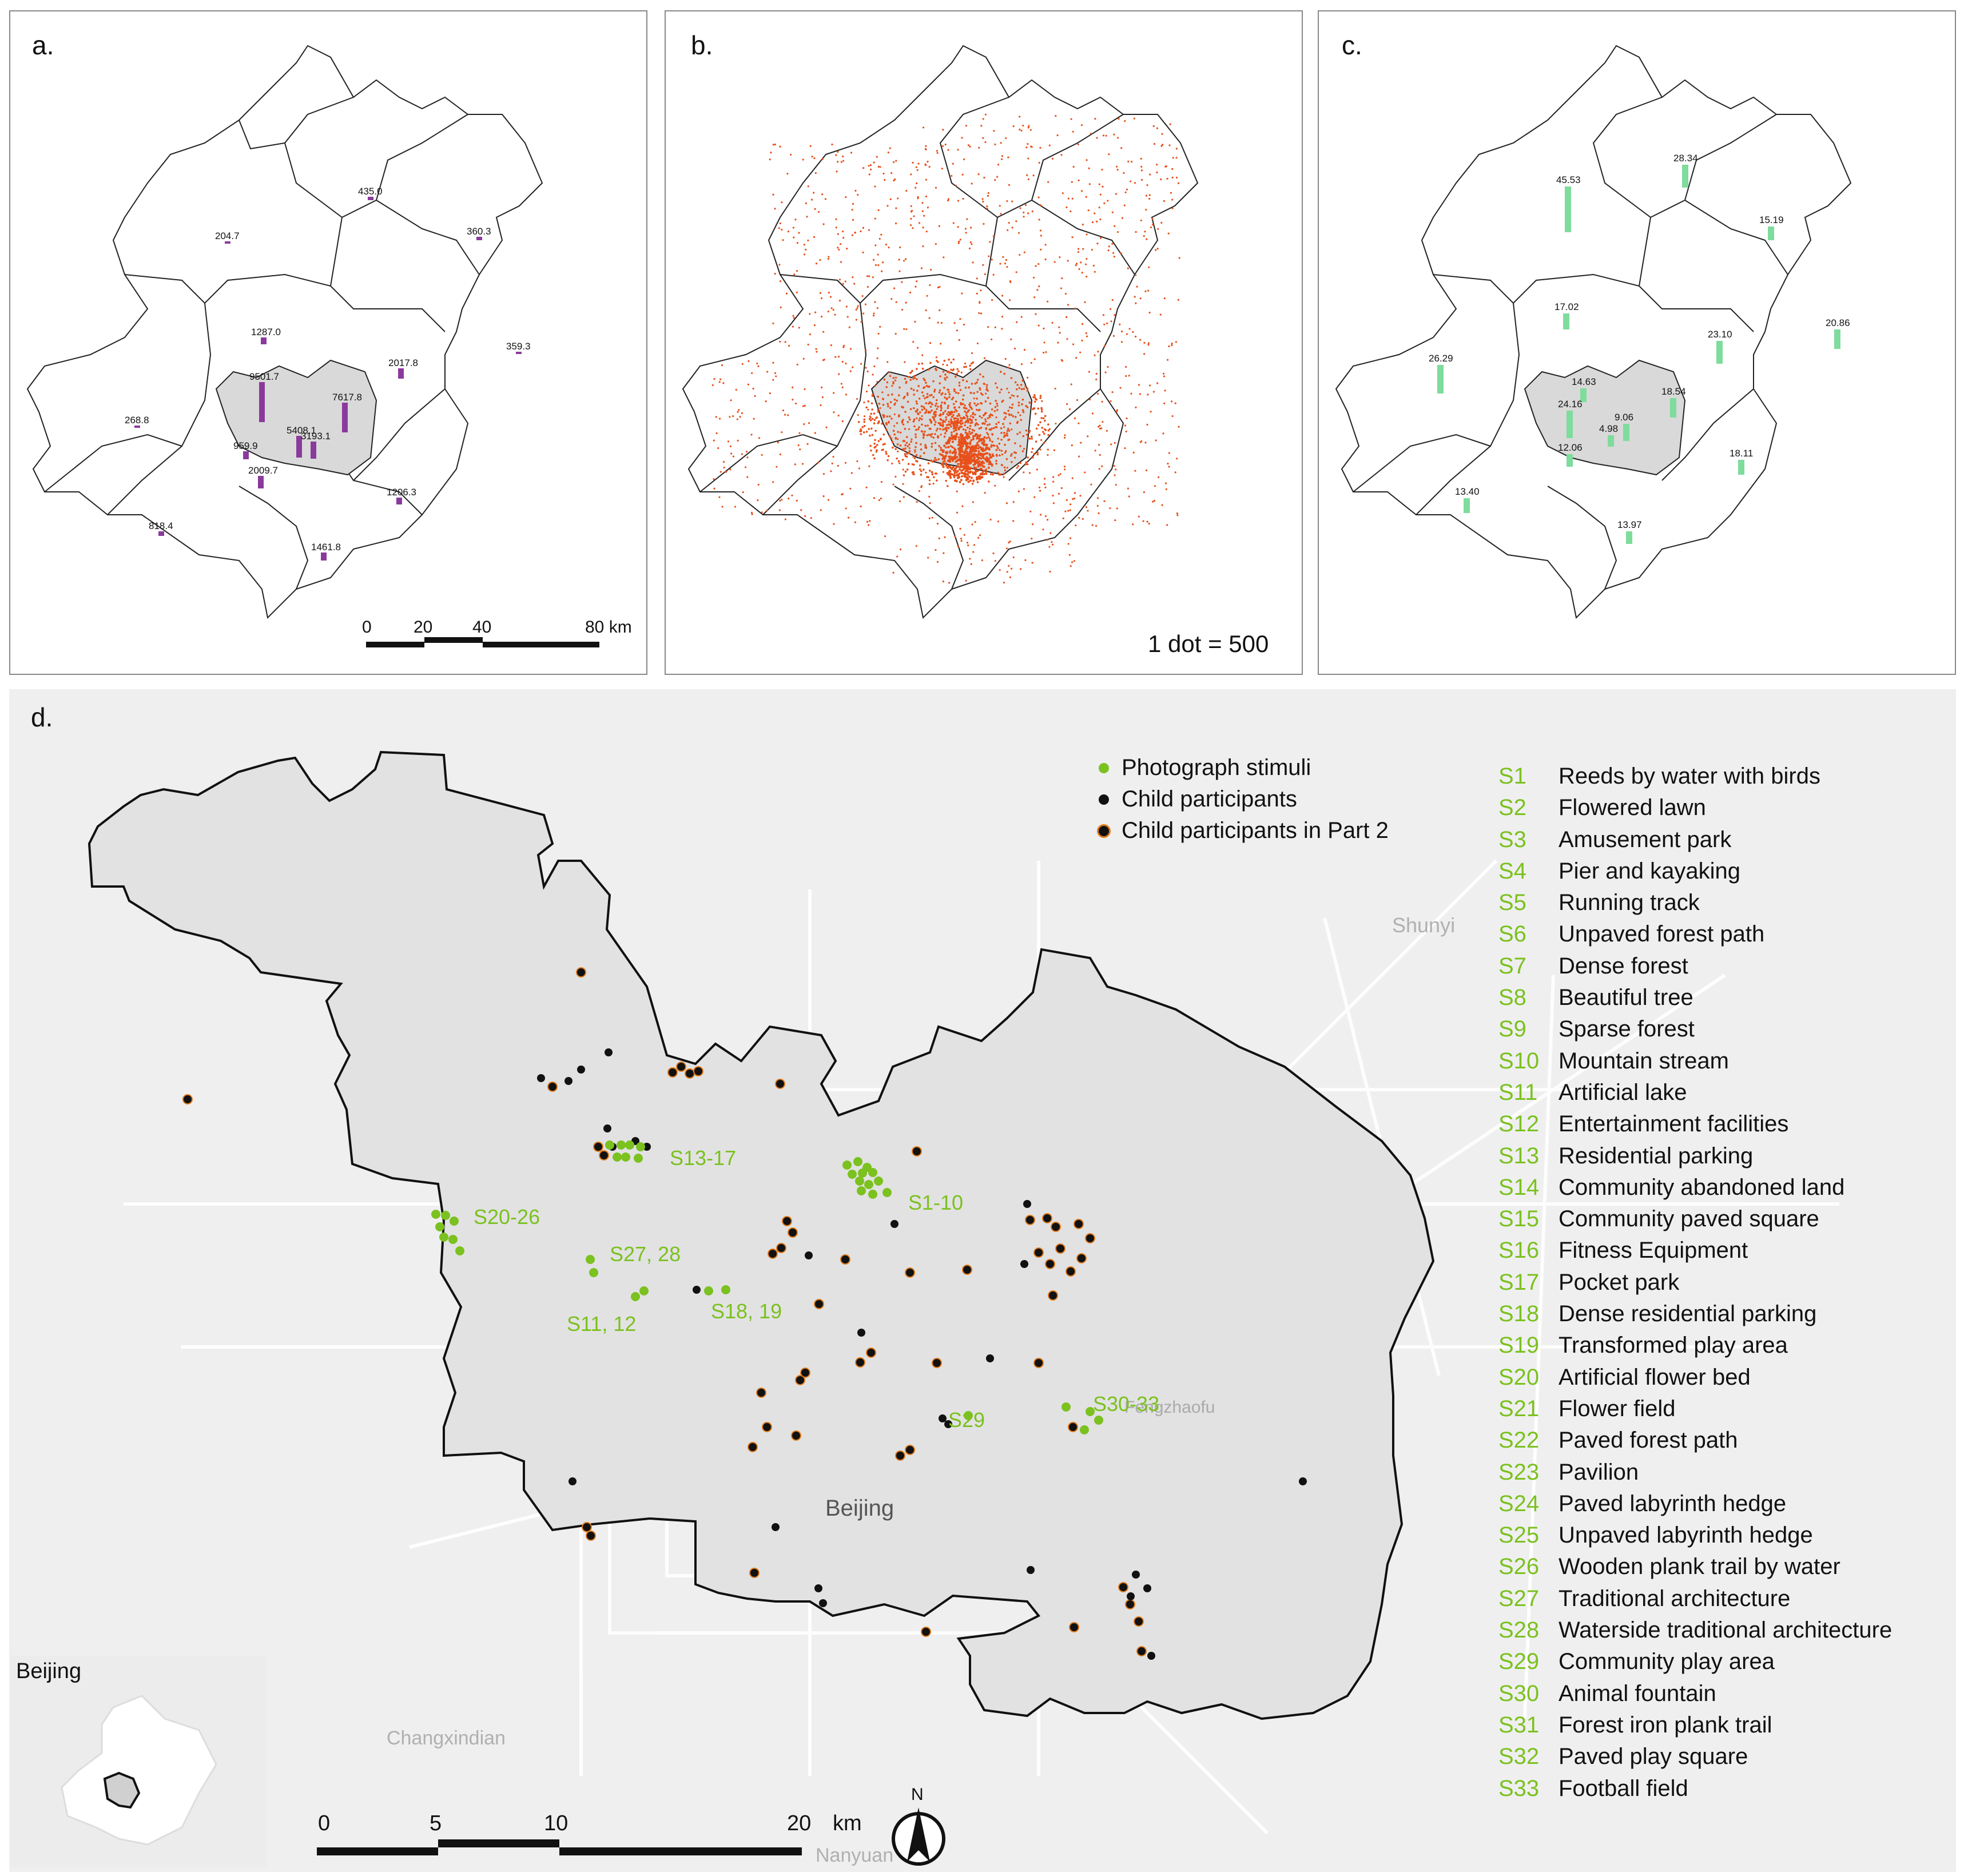 The width and height of the screenshot is (1964, 1876). Describe the element at coordinates (556, 1823) in the screenshot. I see `scale-d-10: 10` at that location.